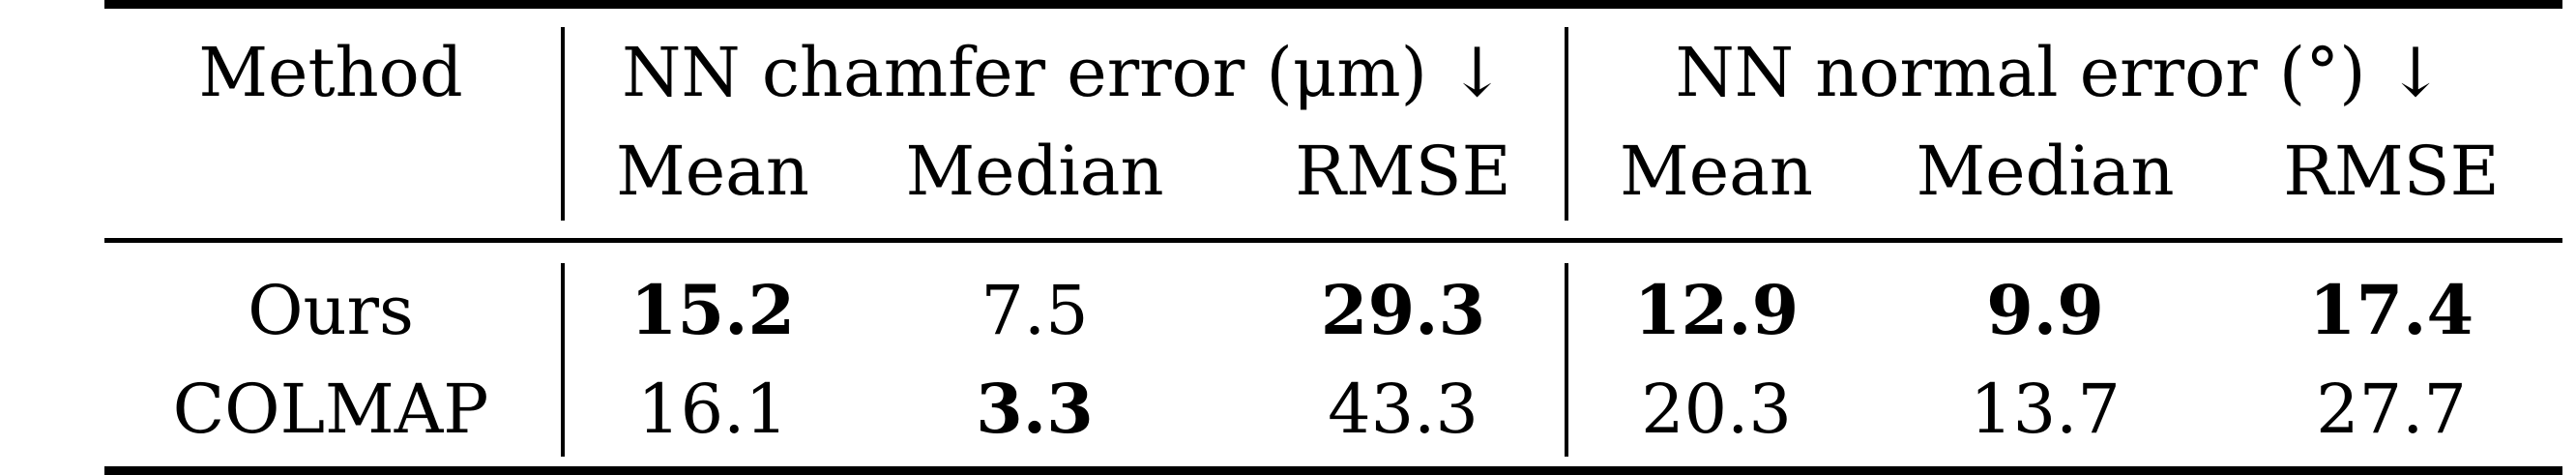  I want to click on normal-error-group-header: NN normal error (°) ↓, so click(2059, 72).